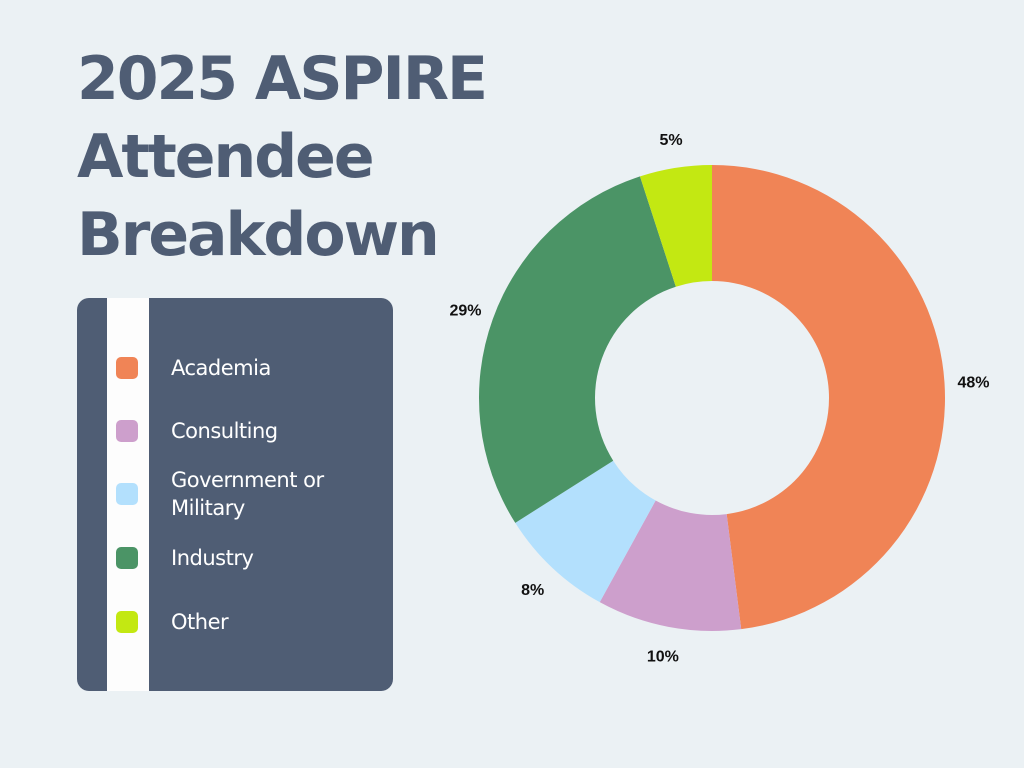 The height and width of the screenshot is (768, 1024). I want to click on data-label-academia: 48%, so click(973, 383).